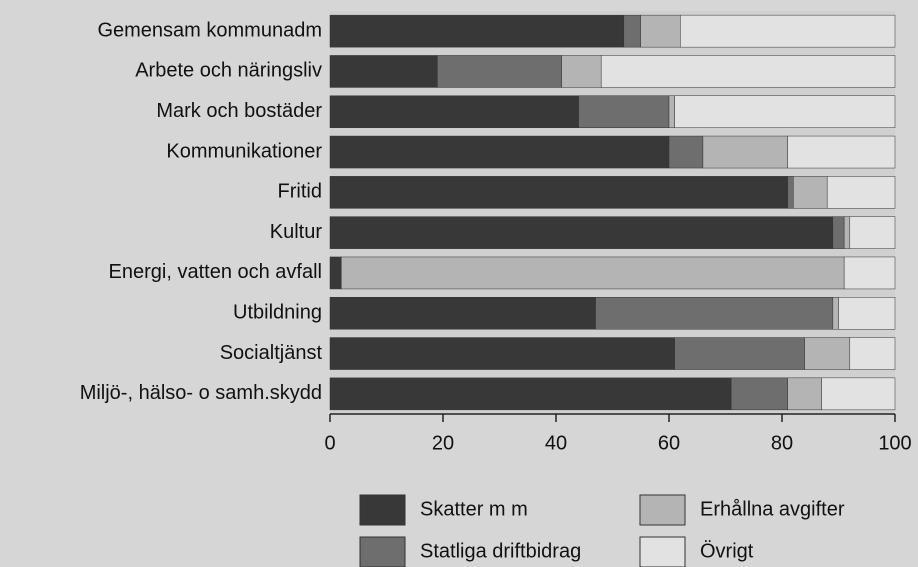 This screenshot has height=567, width=918. Describe the element at coordinates (300, 192) in the screenshot. I see `y-tick-label: Fritid` at that location.